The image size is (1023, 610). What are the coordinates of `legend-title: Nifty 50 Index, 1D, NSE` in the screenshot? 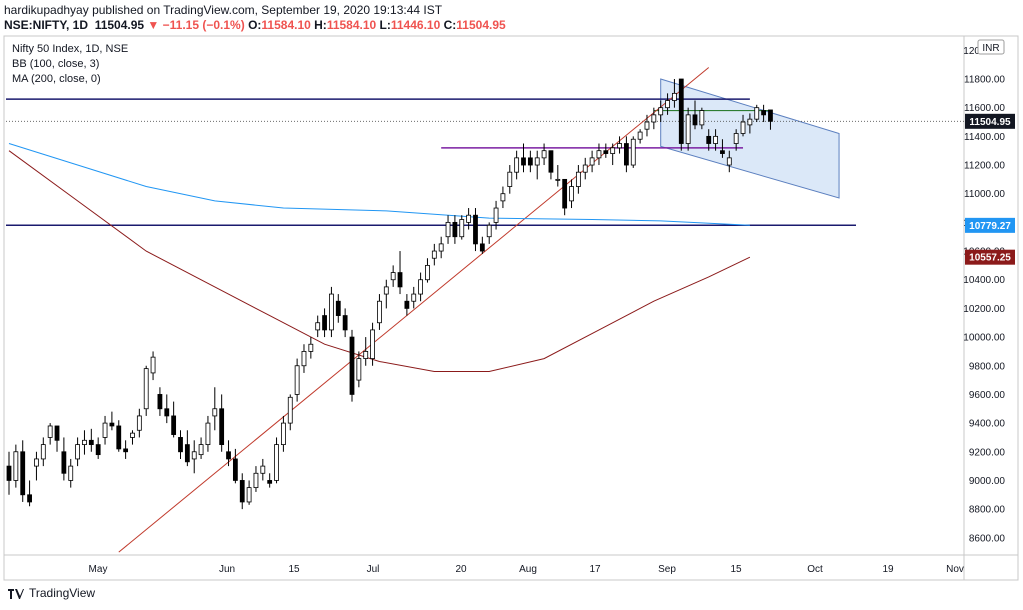 It's located at (70, 49).